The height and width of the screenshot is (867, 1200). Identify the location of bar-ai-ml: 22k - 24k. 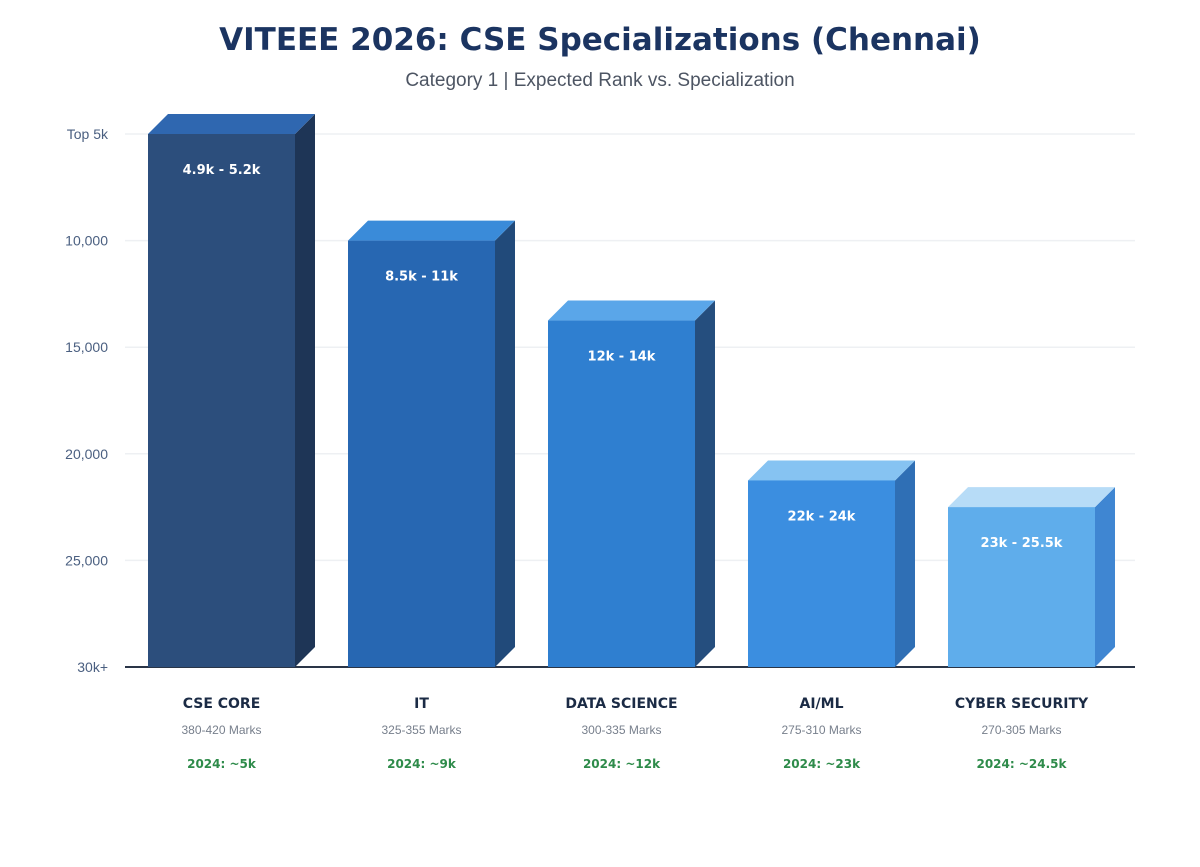
(831, 563).